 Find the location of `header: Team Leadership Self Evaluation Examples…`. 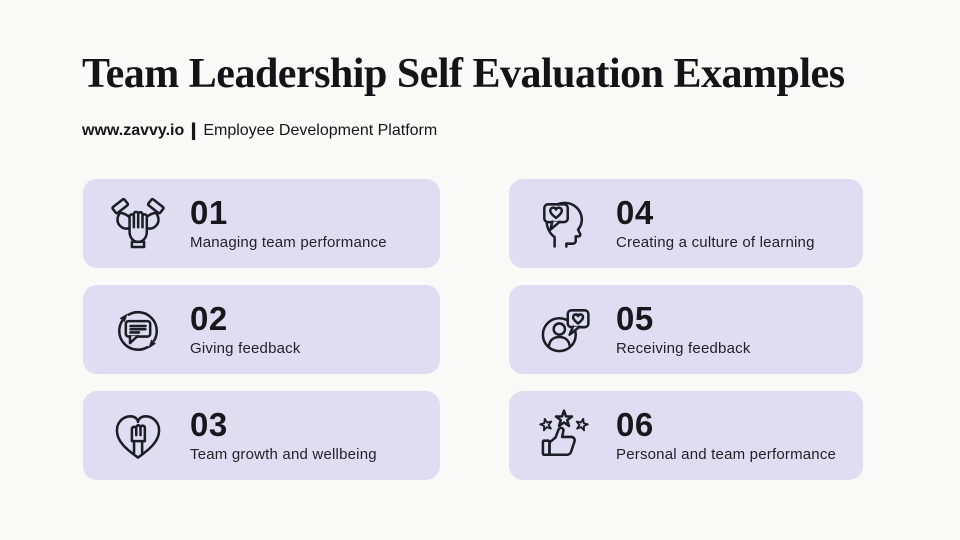

header: Team Leadership Self Evaluation Examples… is located at coordinates (482, 95).